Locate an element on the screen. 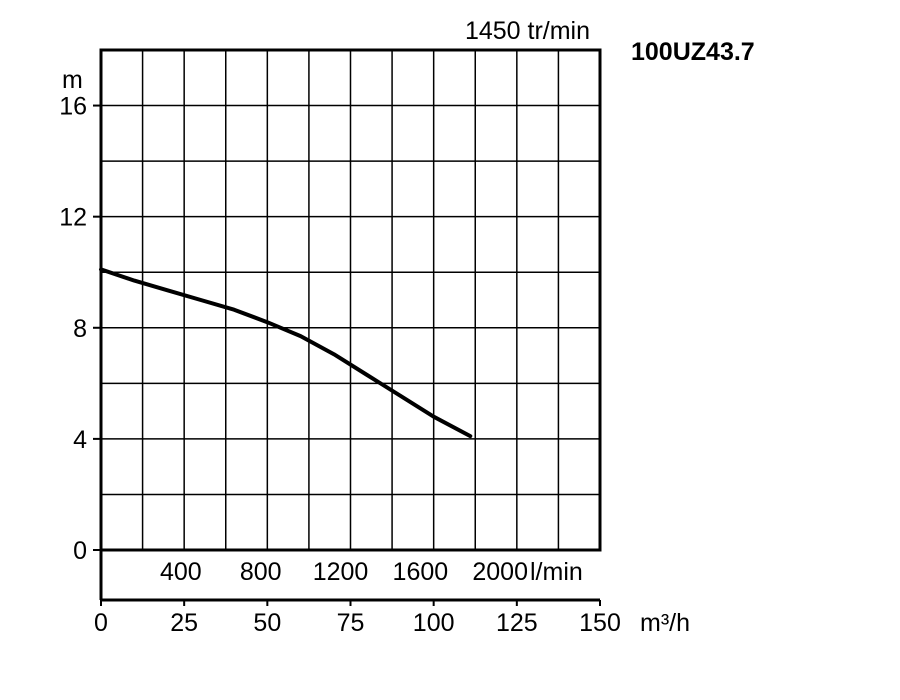 This screenshot has height=700, width=900. y-tick-labels: 0 4 8 12 16 is located at coordinates (80, 329).